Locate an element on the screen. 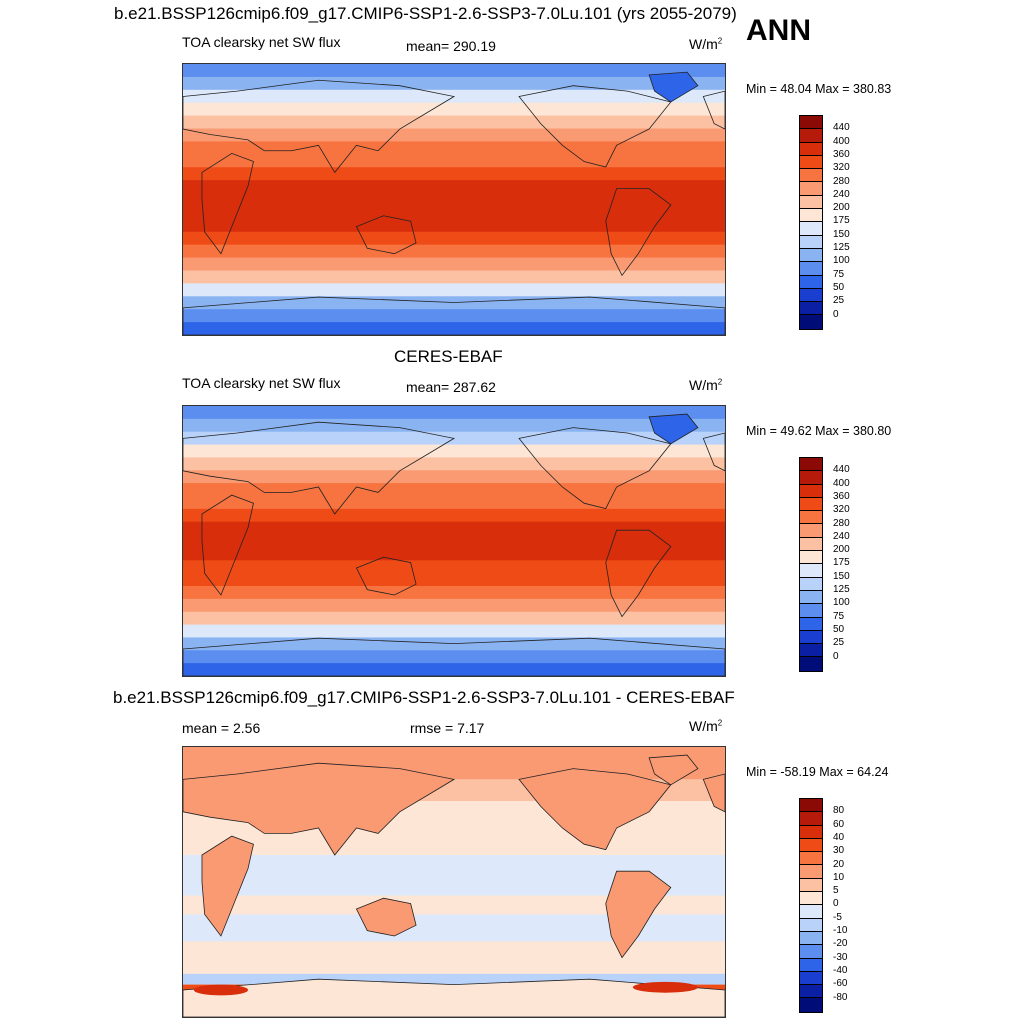 The width and height of the screenshot is (1024, 1024). panel2-colorbar-tick-label: 400 is located at coordinates (841, 483).